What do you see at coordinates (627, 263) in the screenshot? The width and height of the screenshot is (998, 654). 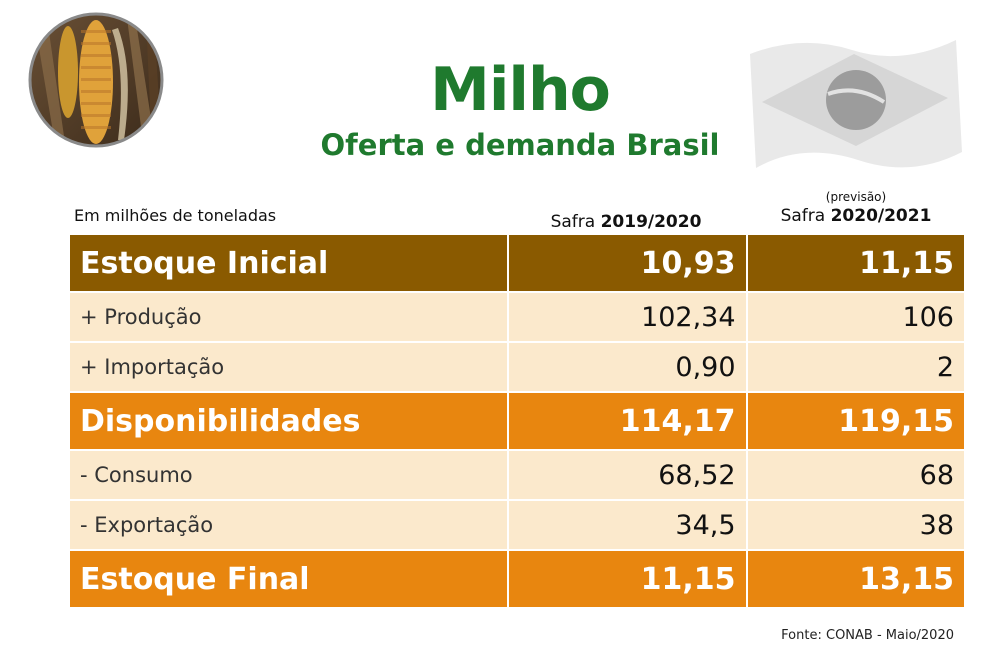 I see `value-2019-2020: 10,93` at bounding box center [627, 263].